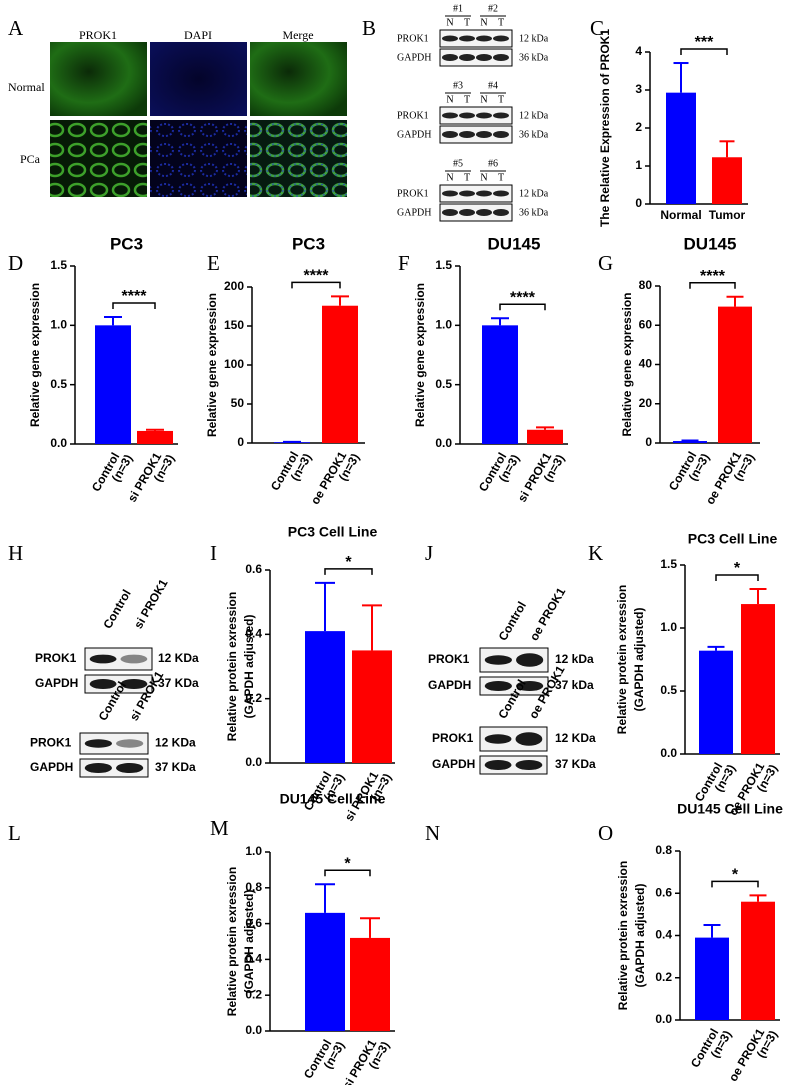  Describe the element at coordinates (710, 243) in the screenshot. I see `chart-title: DU145` at that location.